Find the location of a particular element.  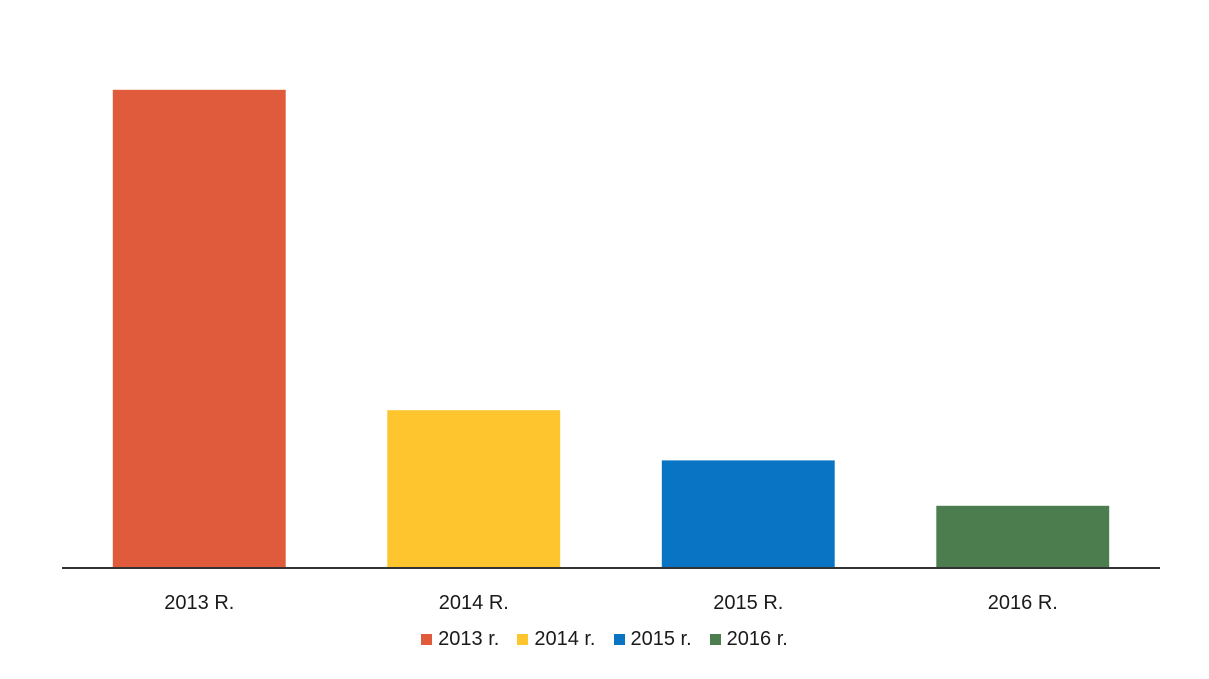

x-tick-label-1: 2014 R. is located at coordinates (474, 603).